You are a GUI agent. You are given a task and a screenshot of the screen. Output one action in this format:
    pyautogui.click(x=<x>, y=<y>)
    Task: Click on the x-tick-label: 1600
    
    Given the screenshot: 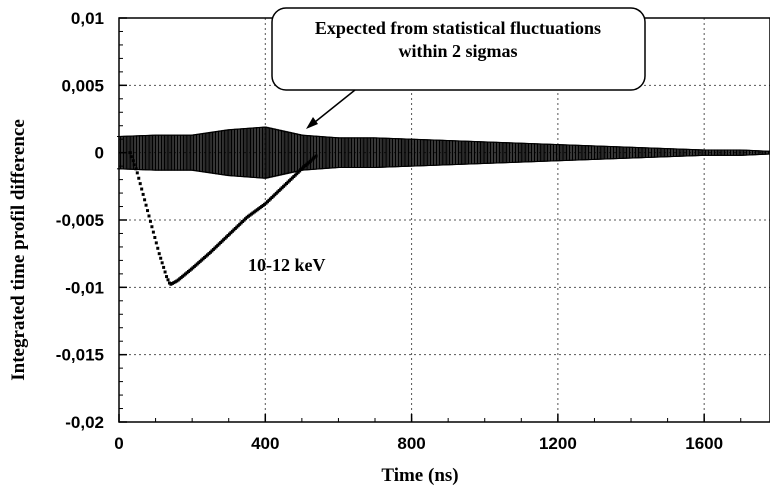 What is the action you would take?
    pyautogui.click(x=704, y=443)
    